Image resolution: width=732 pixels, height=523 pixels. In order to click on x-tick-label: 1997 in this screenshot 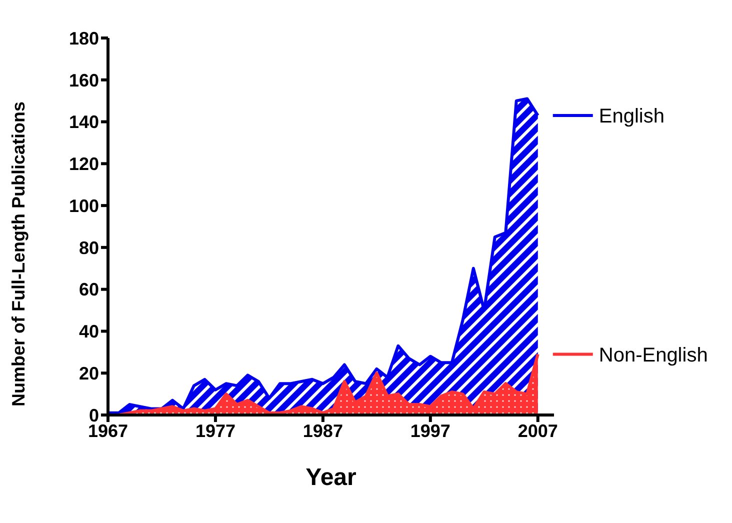, I will do `click(430, 430)`.